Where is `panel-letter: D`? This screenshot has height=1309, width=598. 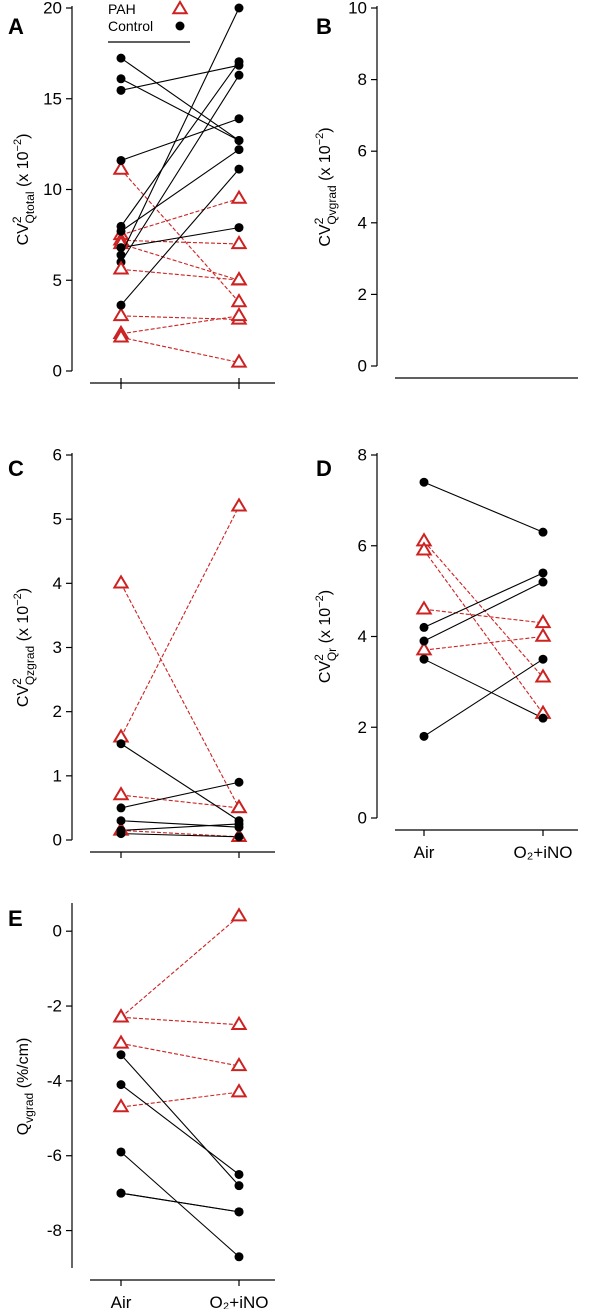
panel-letter: D is located at coordinates (324, 468).